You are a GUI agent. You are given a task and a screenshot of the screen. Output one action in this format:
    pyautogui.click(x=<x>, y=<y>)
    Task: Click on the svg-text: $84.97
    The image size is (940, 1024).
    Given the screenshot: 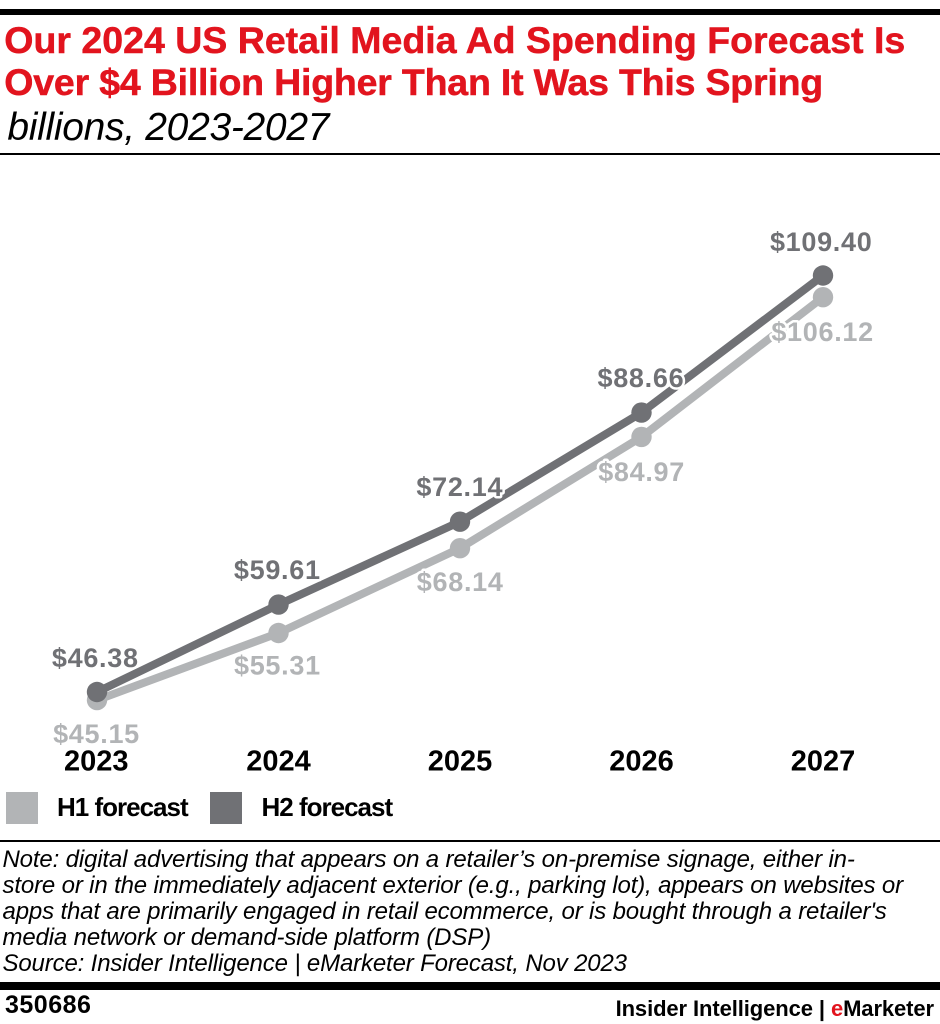 What is the action you would take?
    pyautogui.click(x=641, y=472)
    